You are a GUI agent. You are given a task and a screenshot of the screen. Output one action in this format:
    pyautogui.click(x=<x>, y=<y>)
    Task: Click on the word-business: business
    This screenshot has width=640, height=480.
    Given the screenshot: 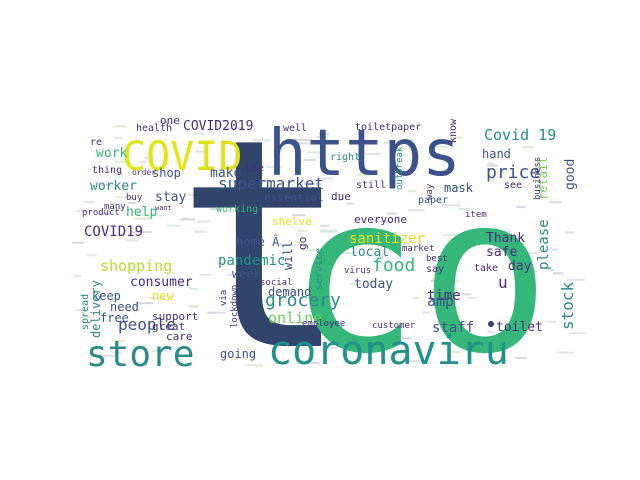 What is the action you would take?
    pyautogui.click(x=538, y=178)
    